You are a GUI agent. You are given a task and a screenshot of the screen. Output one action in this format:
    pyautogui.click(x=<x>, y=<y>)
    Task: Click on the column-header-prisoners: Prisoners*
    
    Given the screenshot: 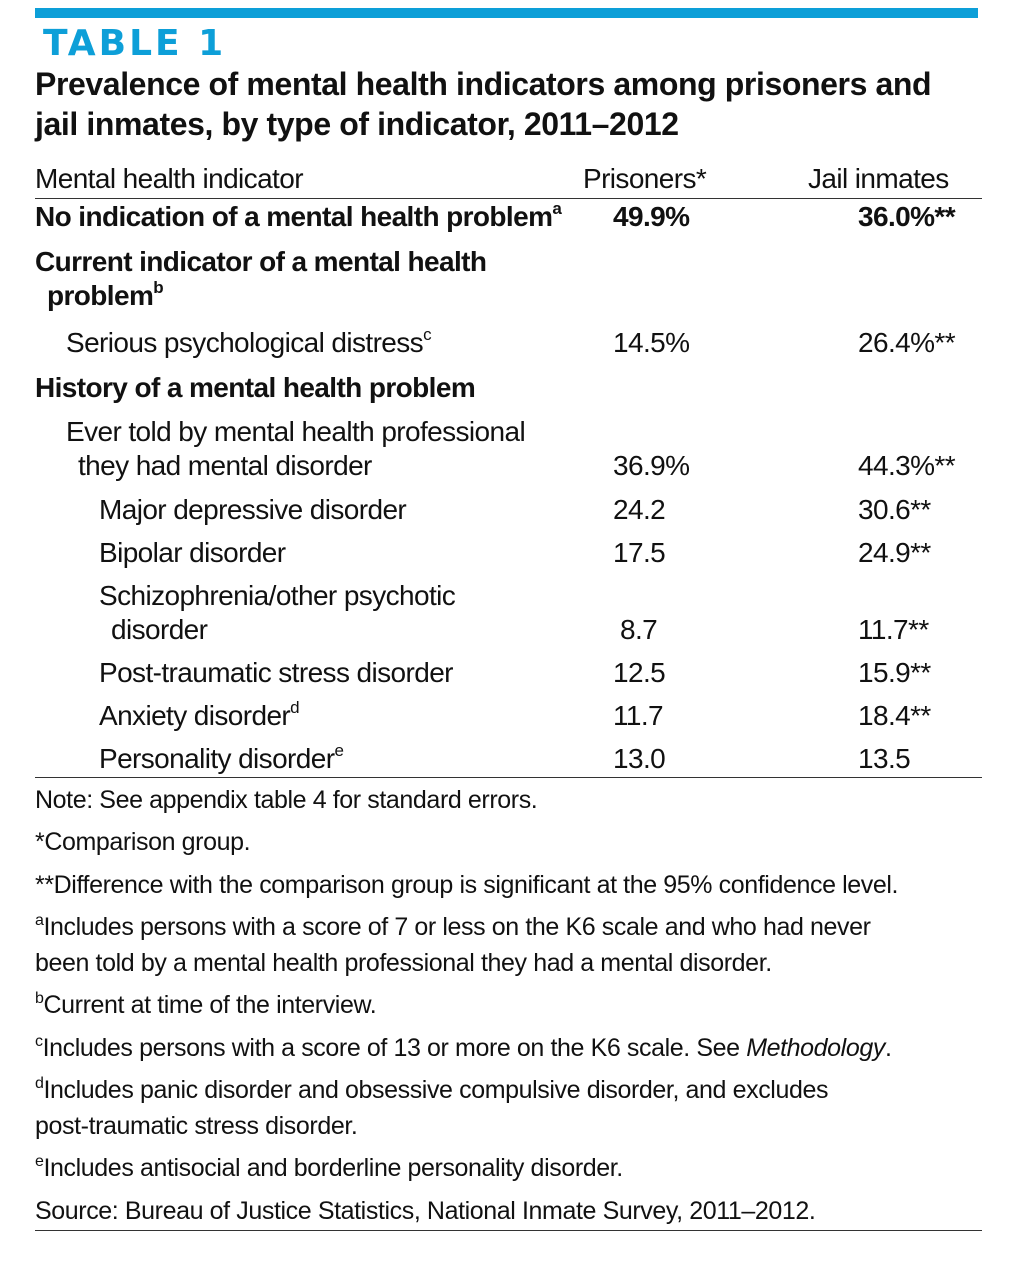 What is the action you would take?
    pyautogui.click(x=645, y=178)
    